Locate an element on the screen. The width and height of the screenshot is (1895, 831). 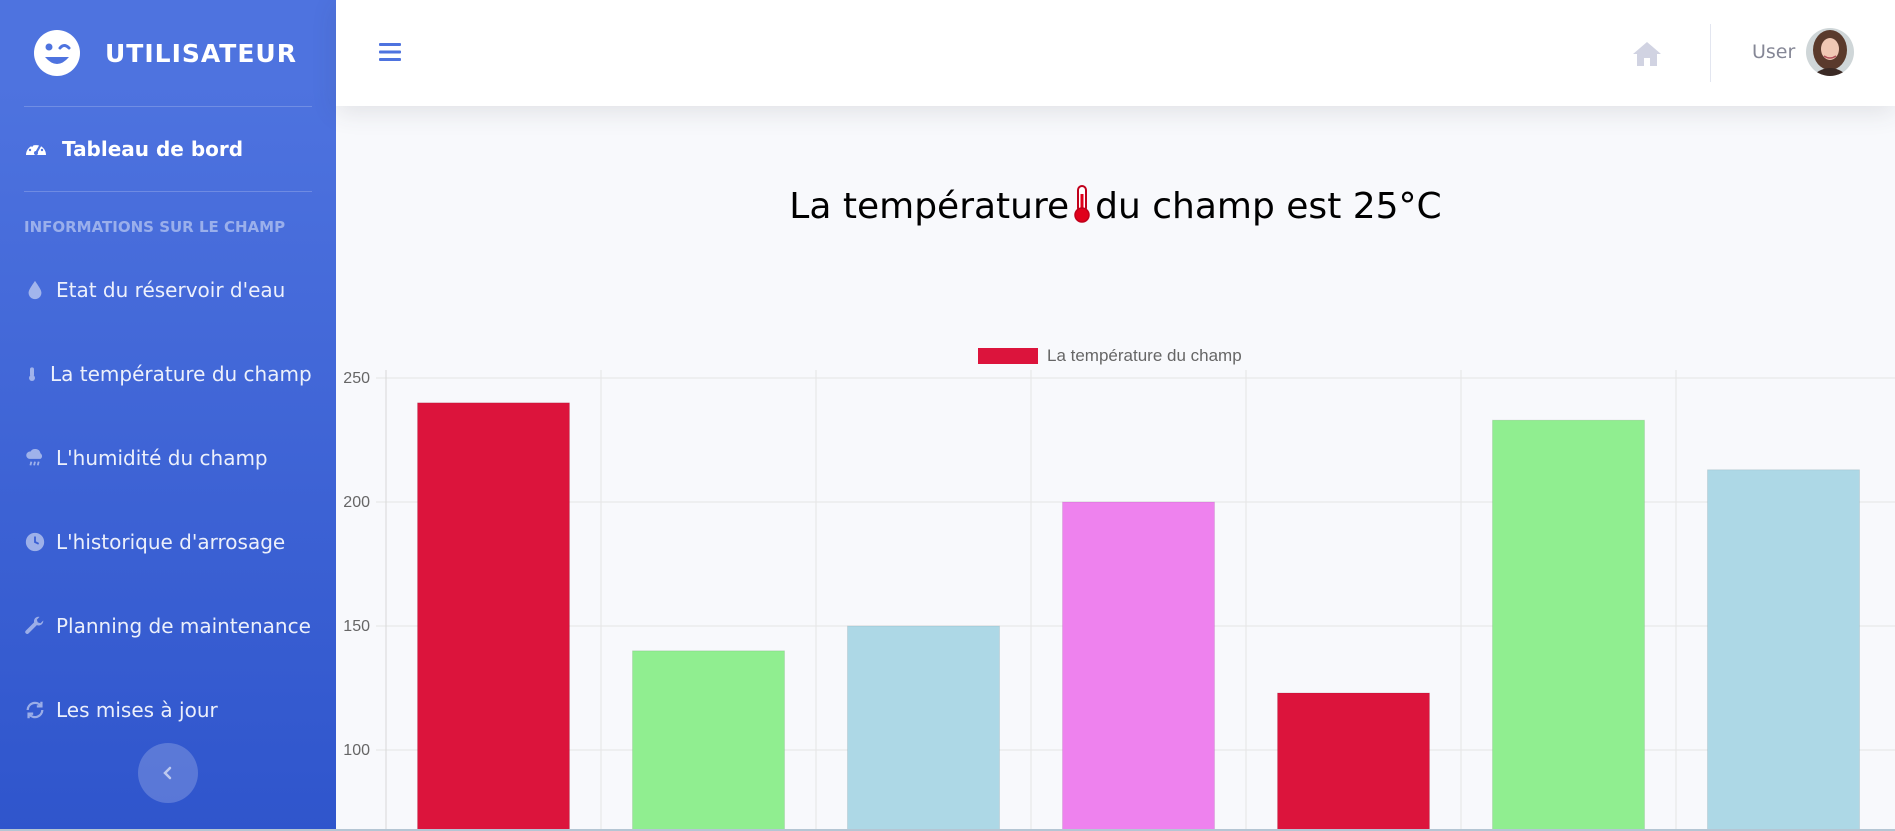
sidebar-item-label: La température du champ is located at coordinates (181, 374).